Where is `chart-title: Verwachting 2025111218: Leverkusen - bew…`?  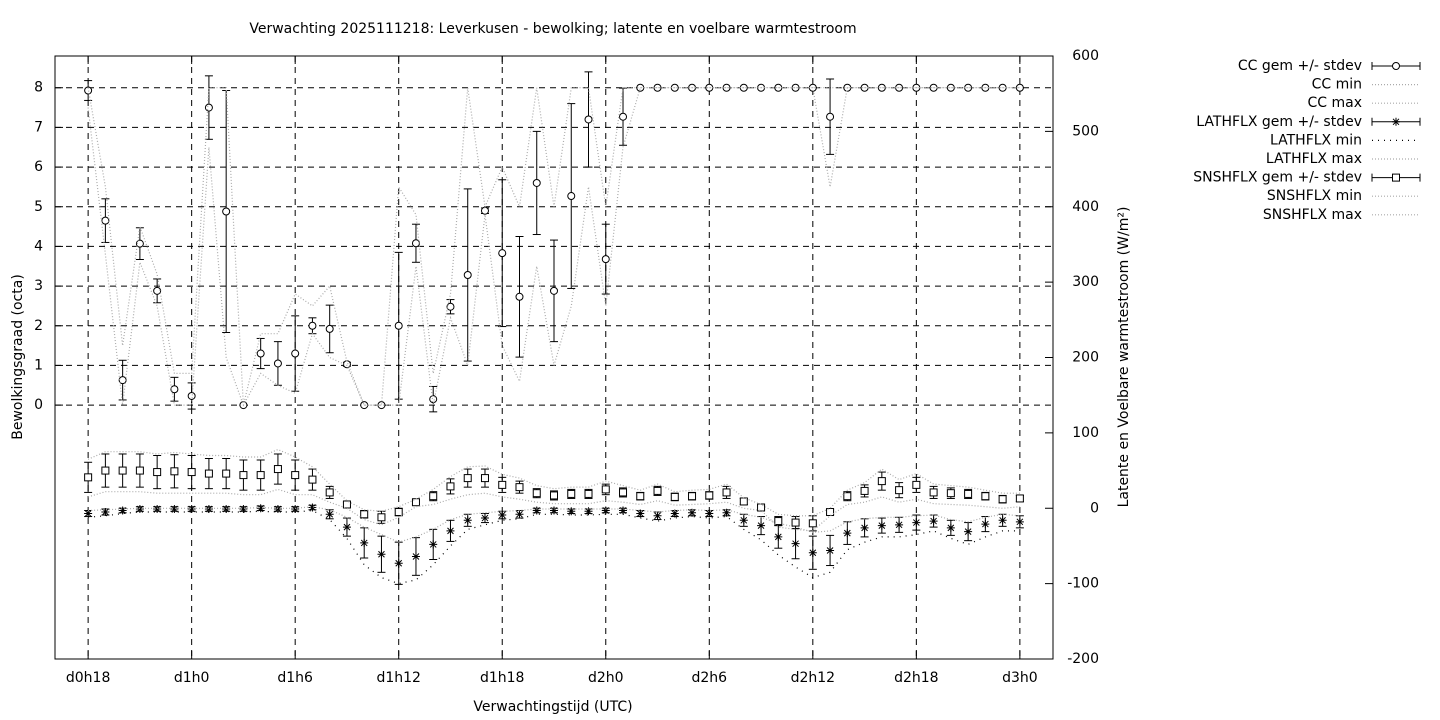 chart-title: Verwachting 2025111218: Leverkusen - bew… is located at coordinates (552, 29).